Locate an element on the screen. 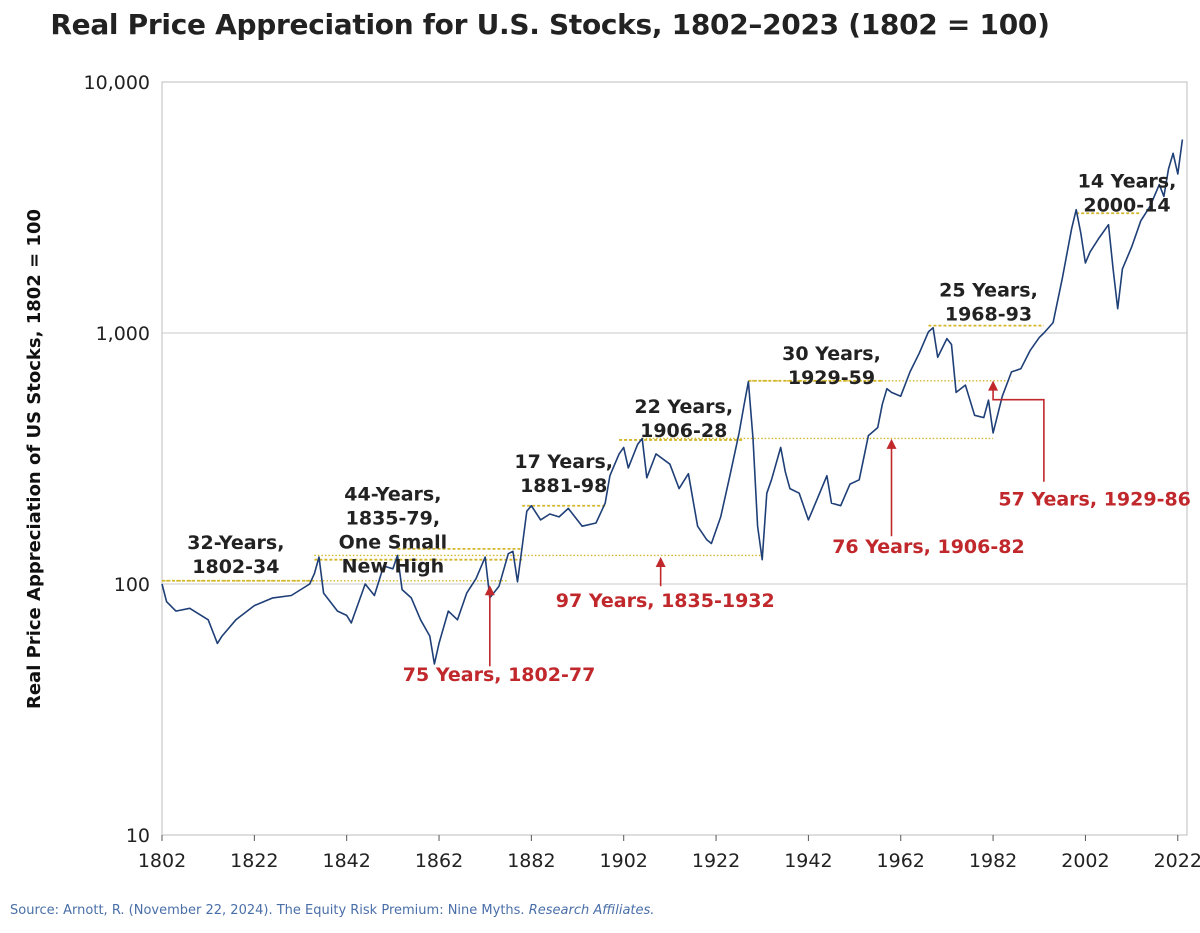  x-tick-label: 1862 is located at coordinates (439, 861).